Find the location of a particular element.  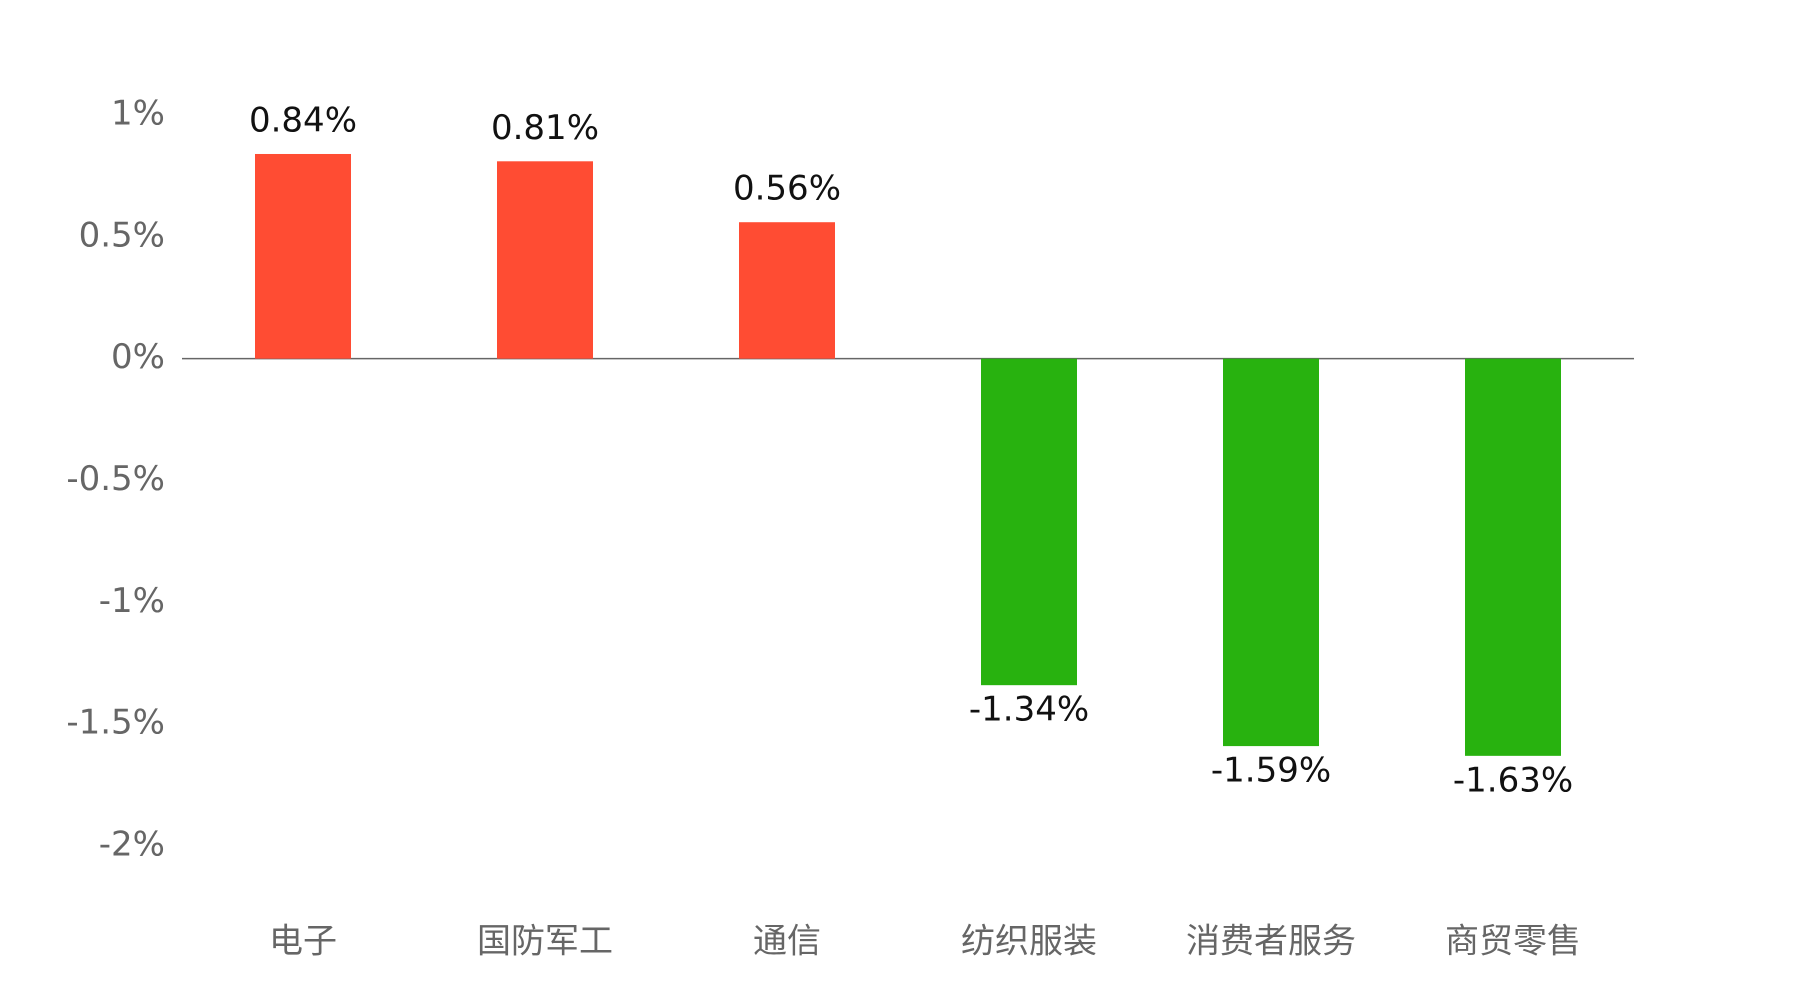

x-tick-label: 国防军工 is located at coordinates (545, 942).